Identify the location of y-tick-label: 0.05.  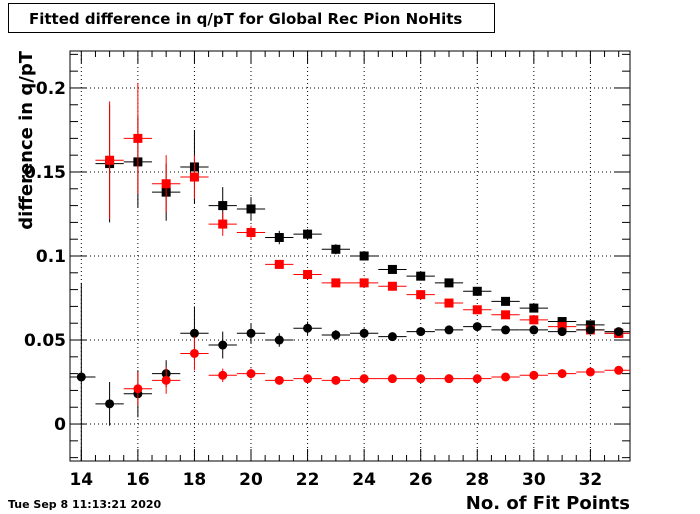
(45, 341).